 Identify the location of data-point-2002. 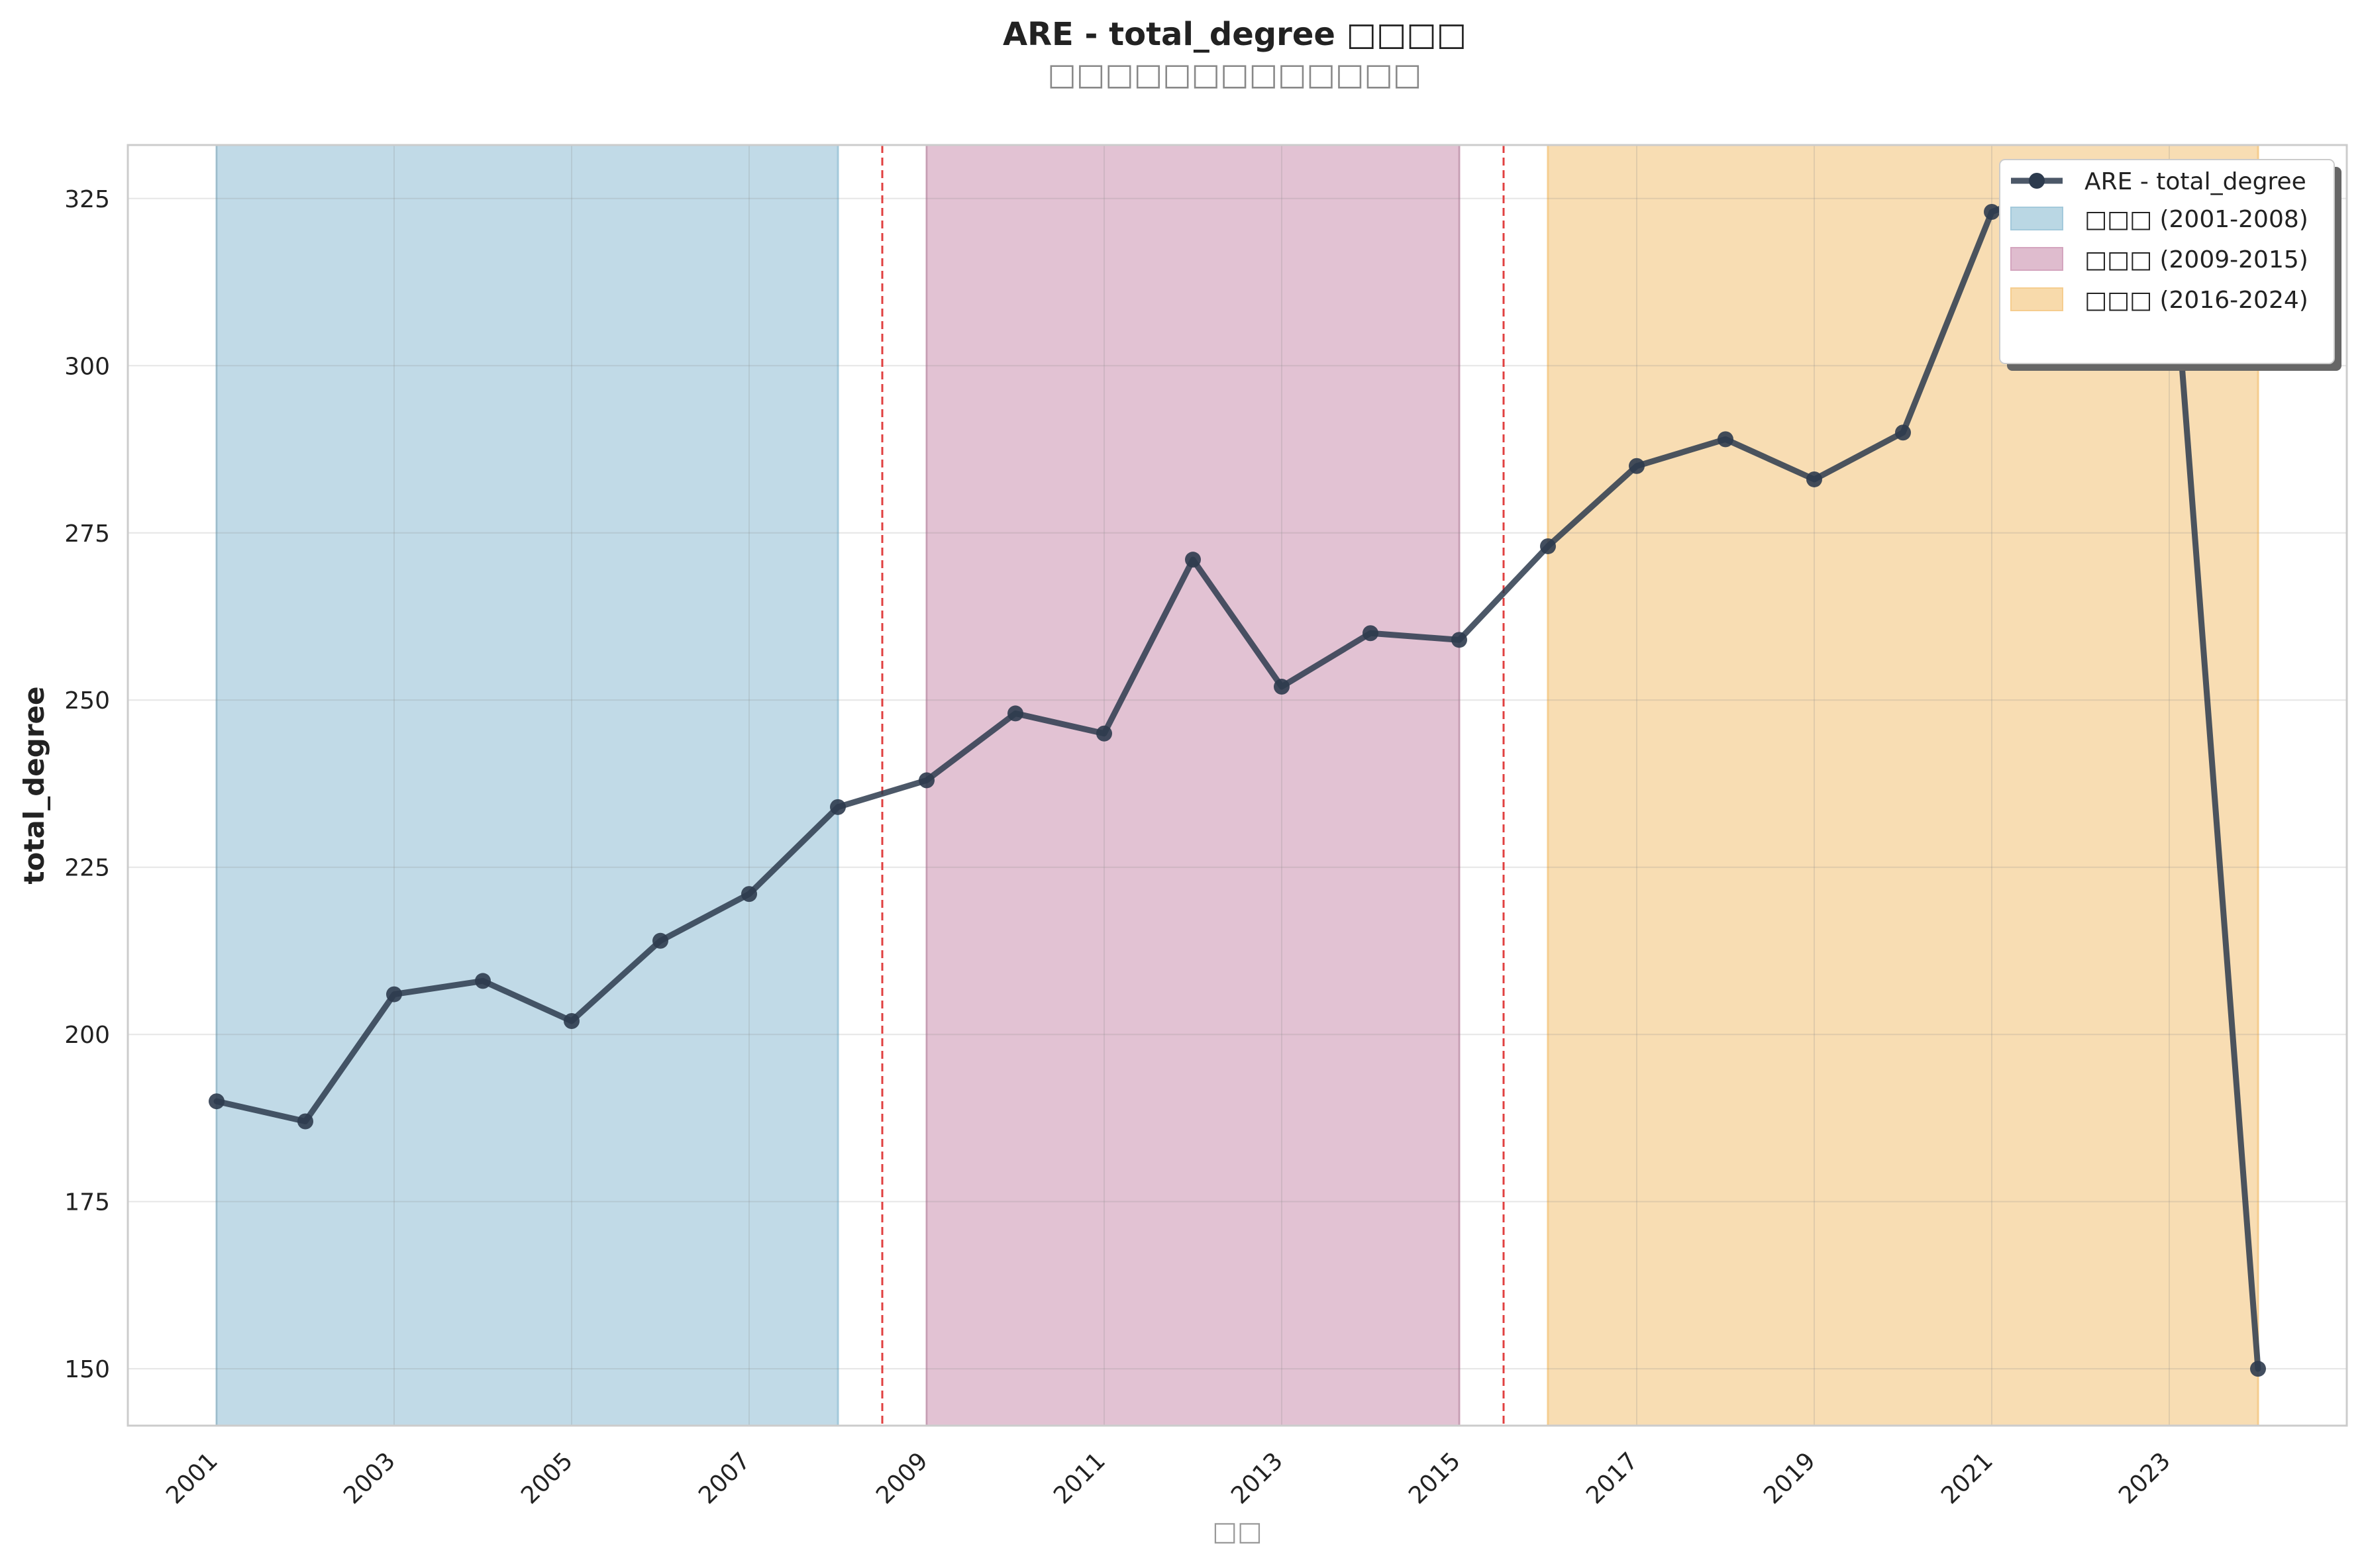
(305, 1121).